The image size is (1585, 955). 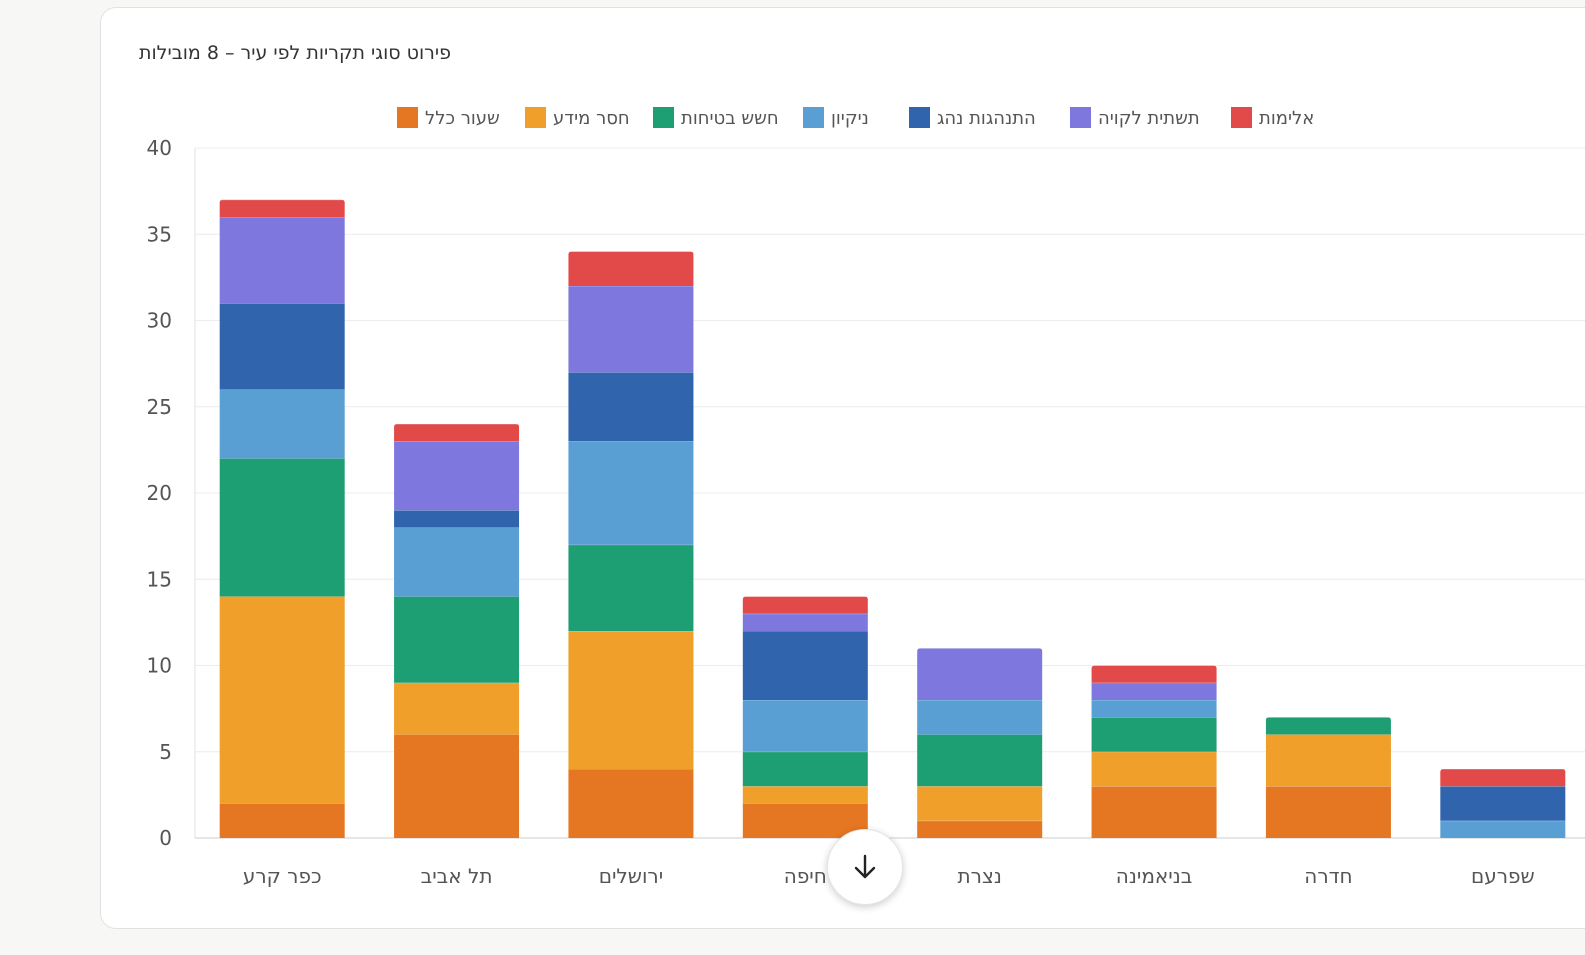 I want to click on x-tick-label: ירושלים, so click(x=631, y=876).